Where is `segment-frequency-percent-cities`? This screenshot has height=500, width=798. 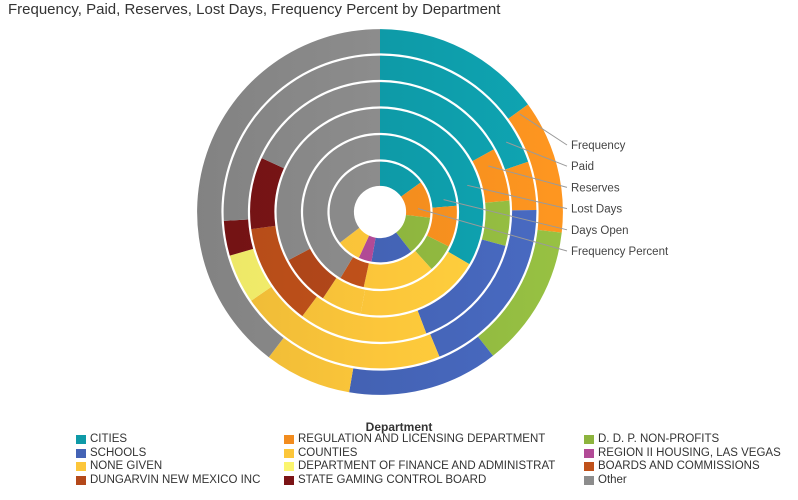 segment-frequency-percent-cities is located at coordinates (400, 179).